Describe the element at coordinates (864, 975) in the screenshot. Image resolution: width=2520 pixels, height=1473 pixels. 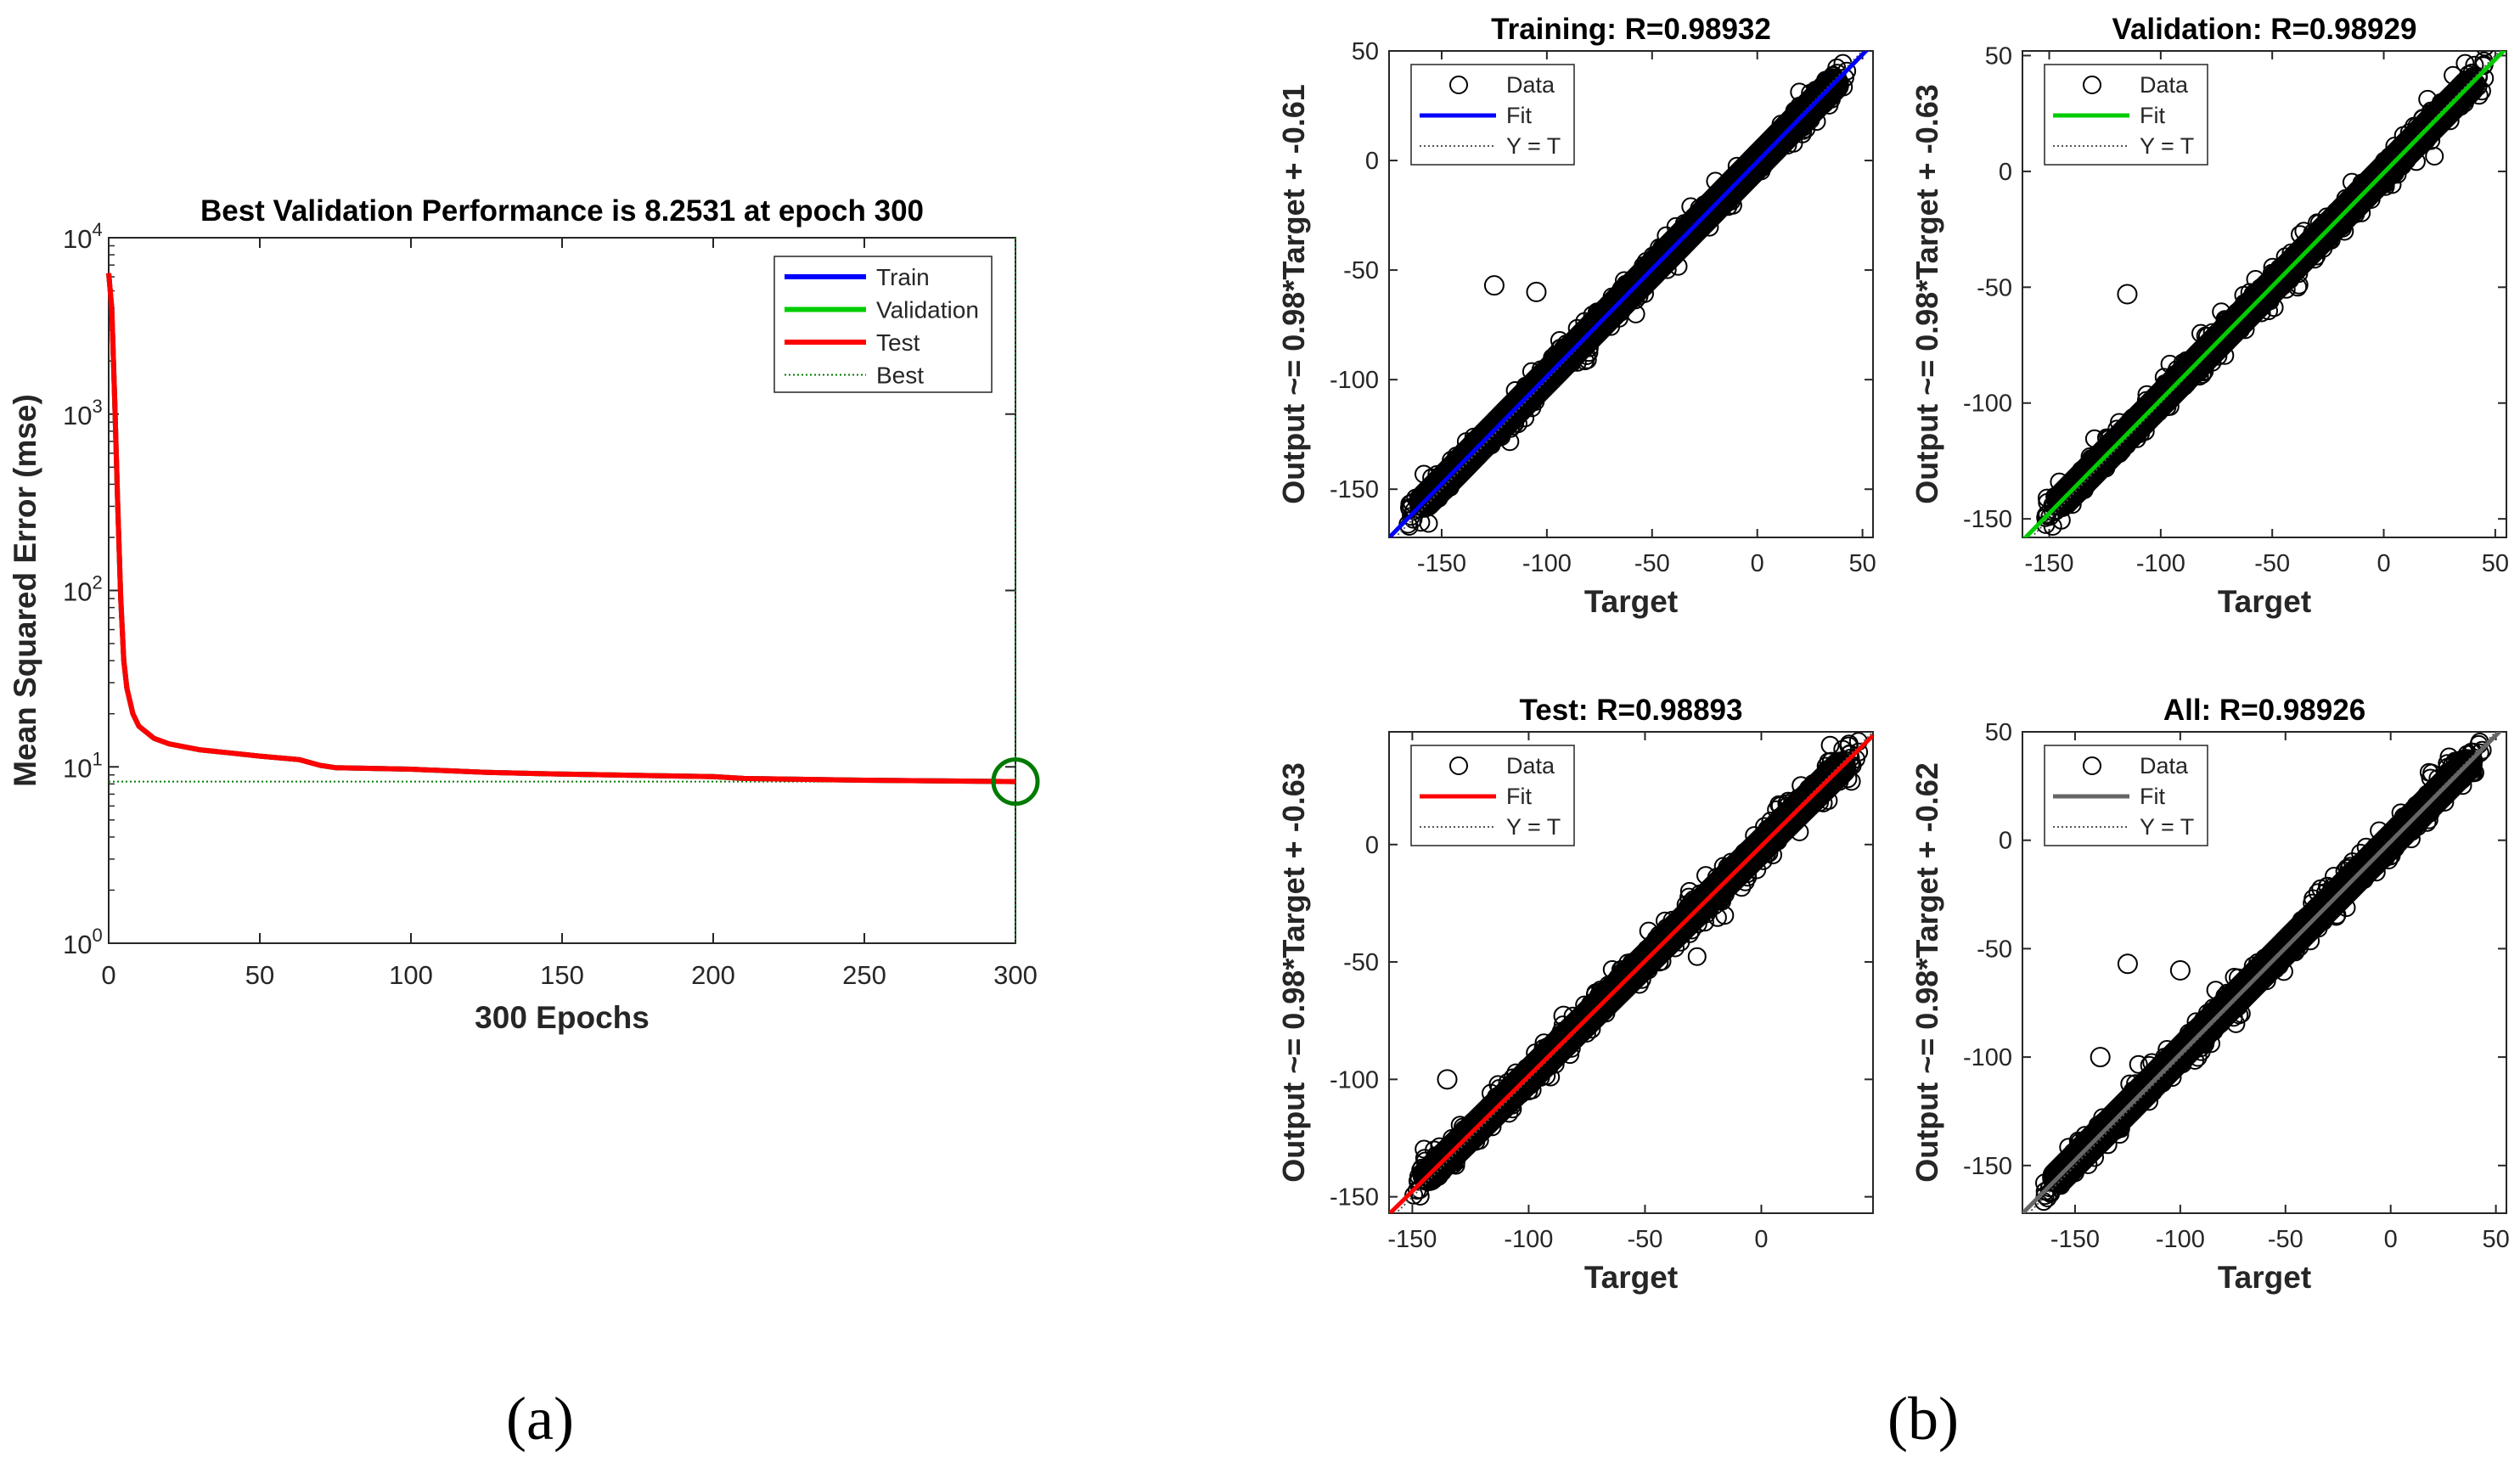
I see `performance-x-tick-label: 250` at that location.